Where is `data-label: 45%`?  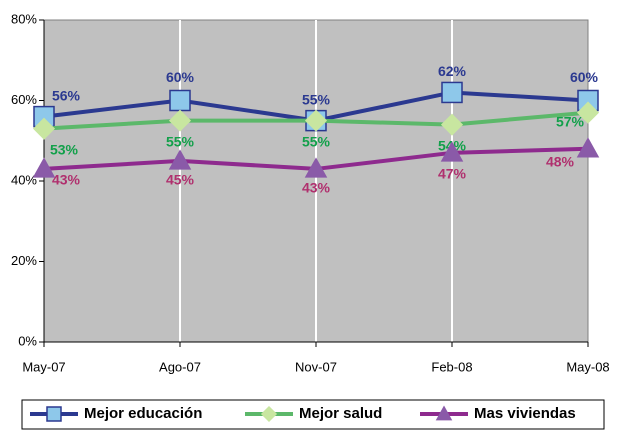
data-label: 45% is located at coordinates (180, 180).